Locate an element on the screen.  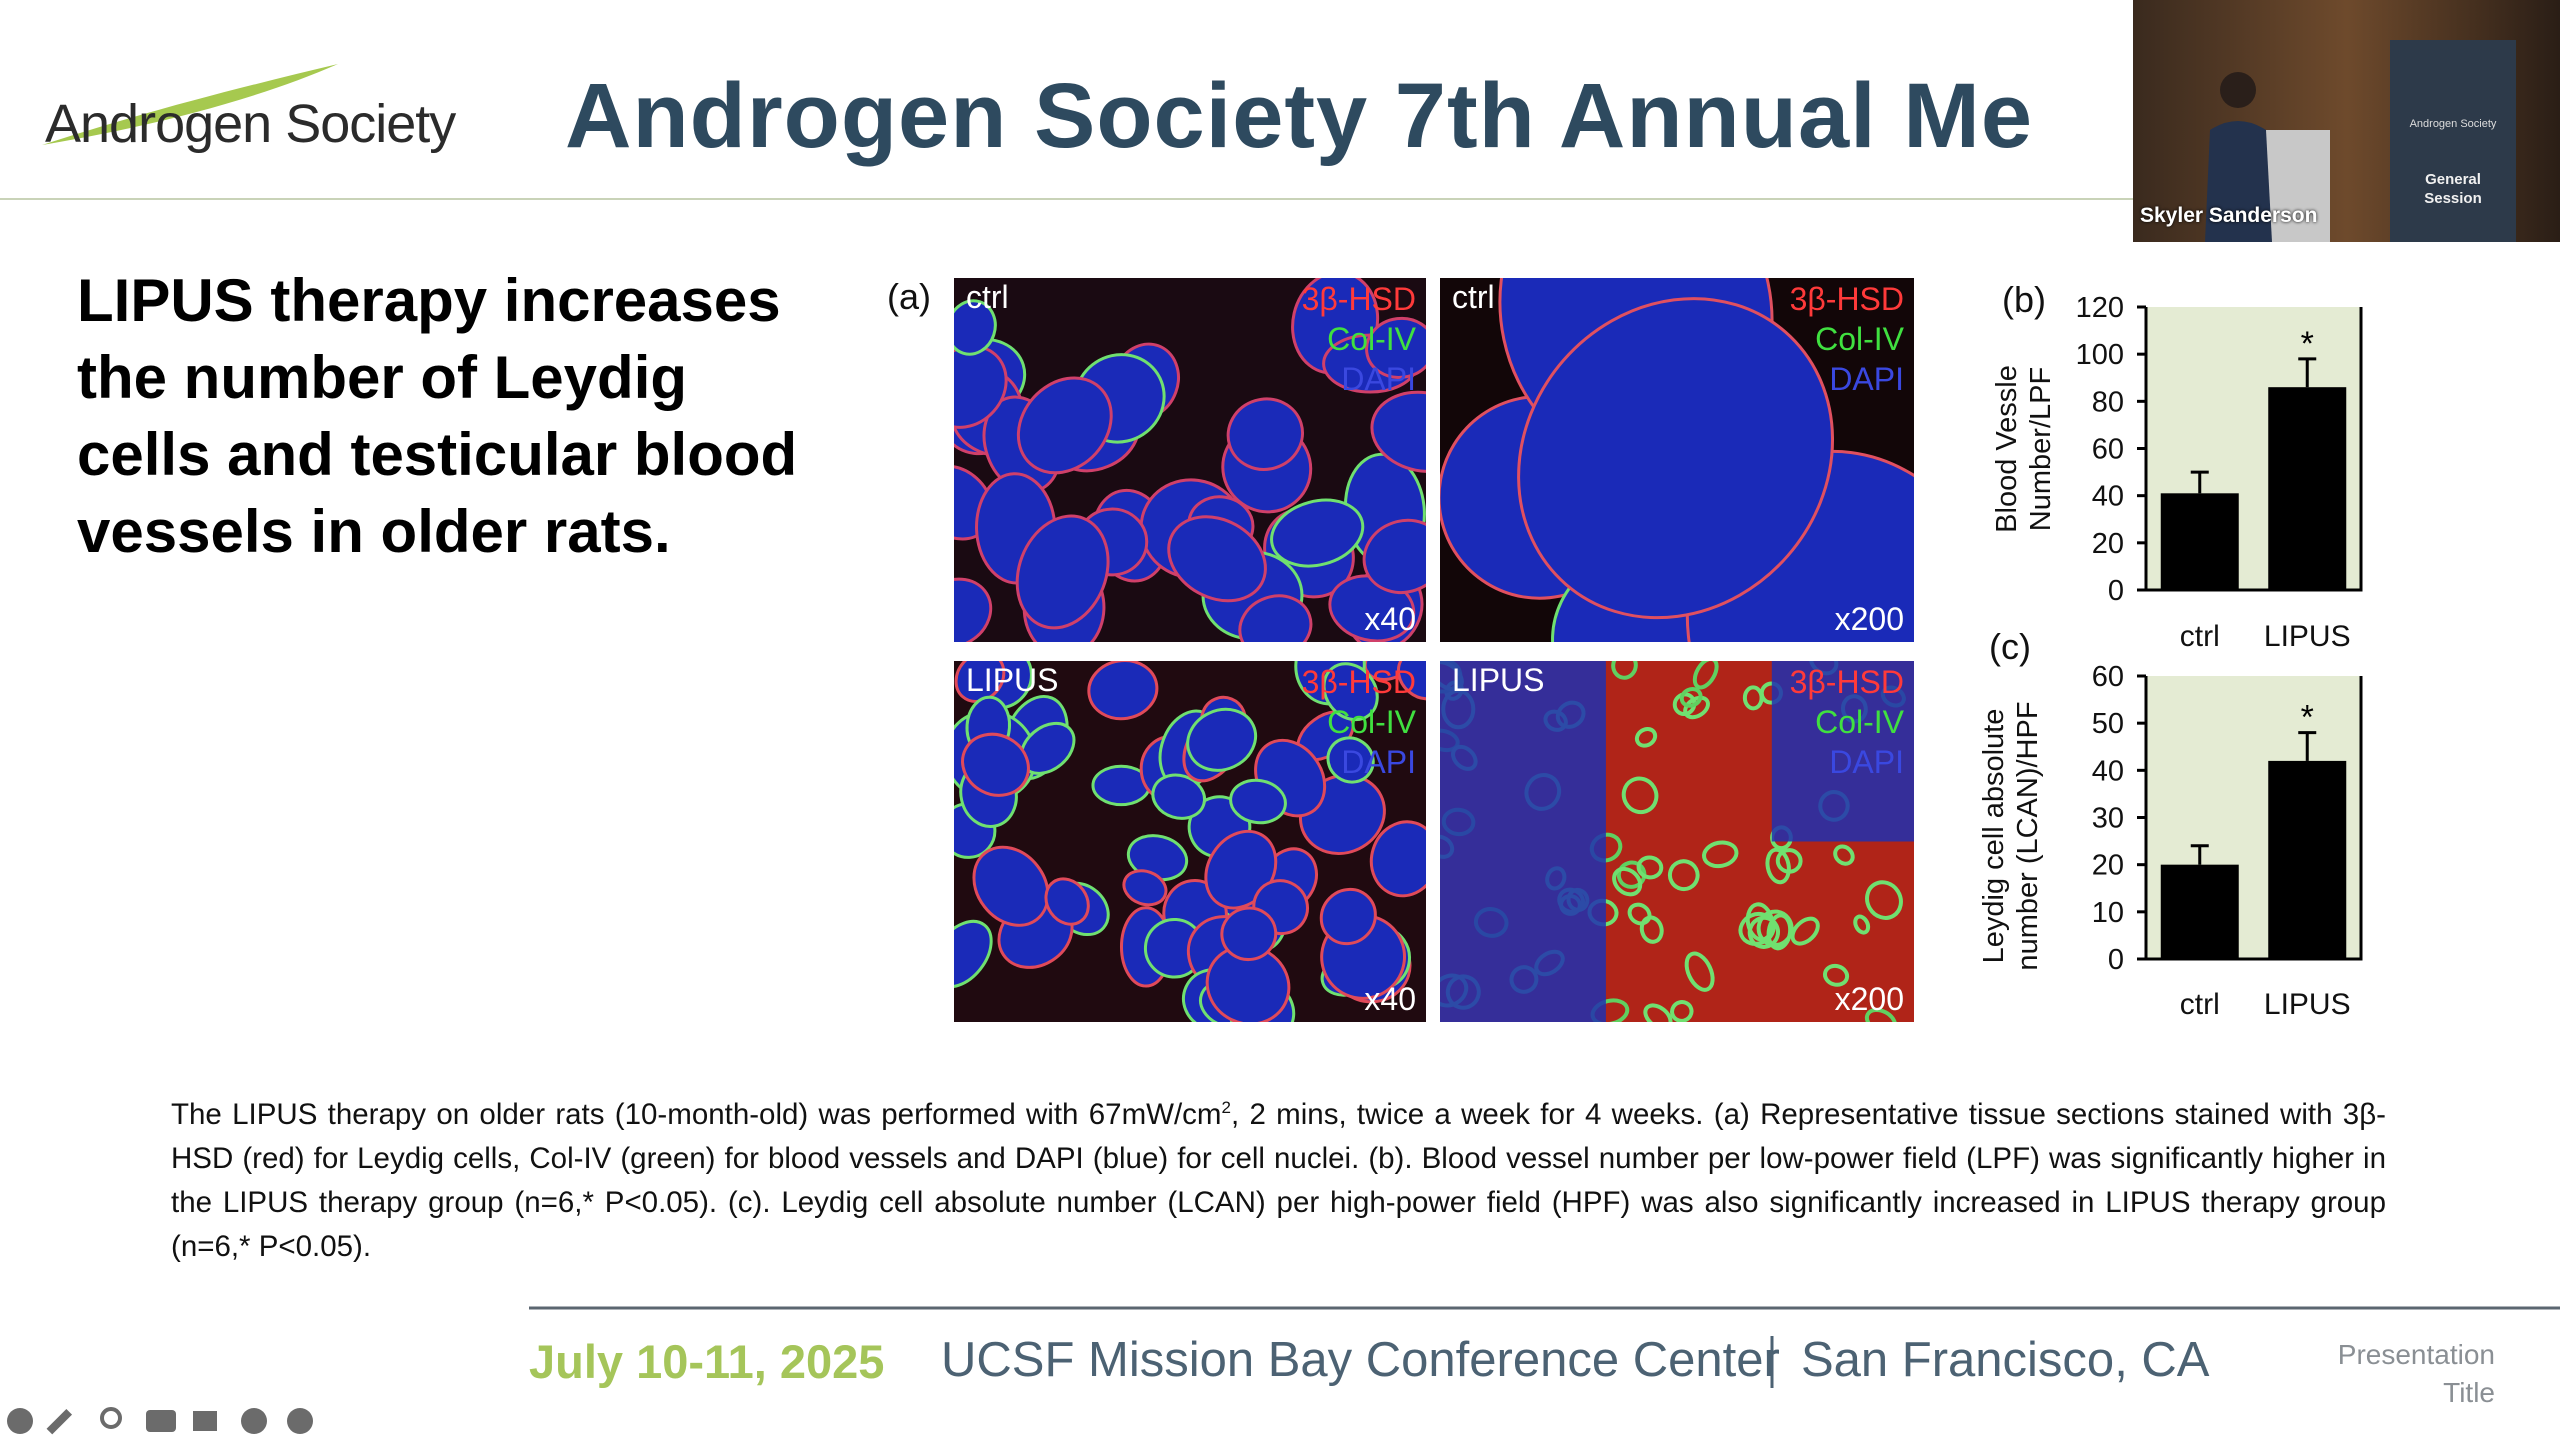
y-axis-label: Number/LPF is located at coordinates (2041, 449).